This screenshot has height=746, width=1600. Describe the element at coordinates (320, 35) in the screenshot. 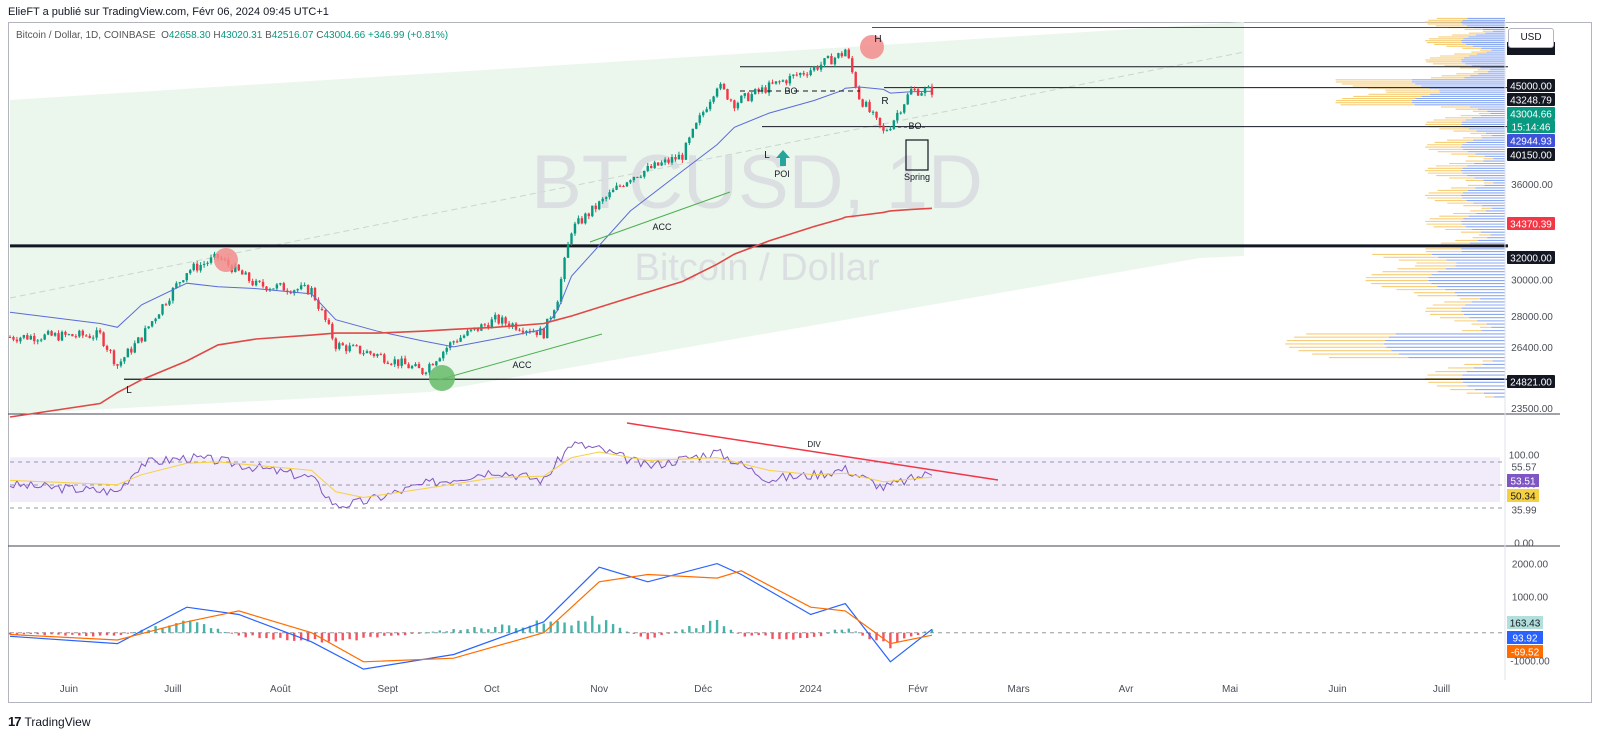

I see `legend-close-label: C` at that location.